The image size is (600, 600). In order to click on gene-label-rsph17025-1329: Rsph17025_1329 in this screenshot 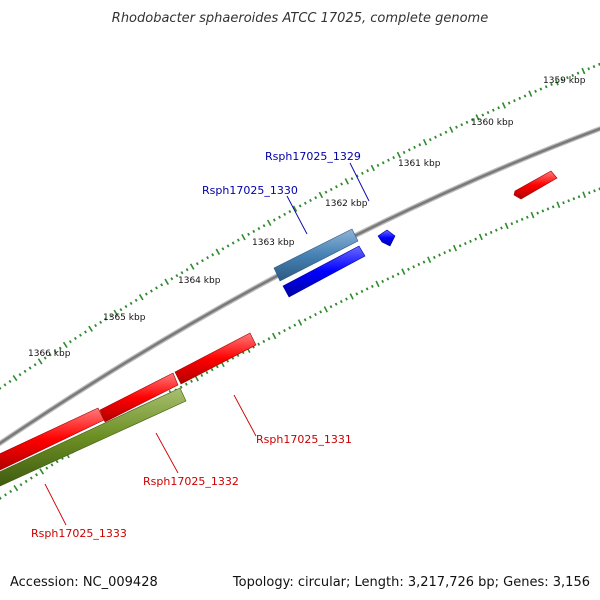, I will do `click(313, 156)`.